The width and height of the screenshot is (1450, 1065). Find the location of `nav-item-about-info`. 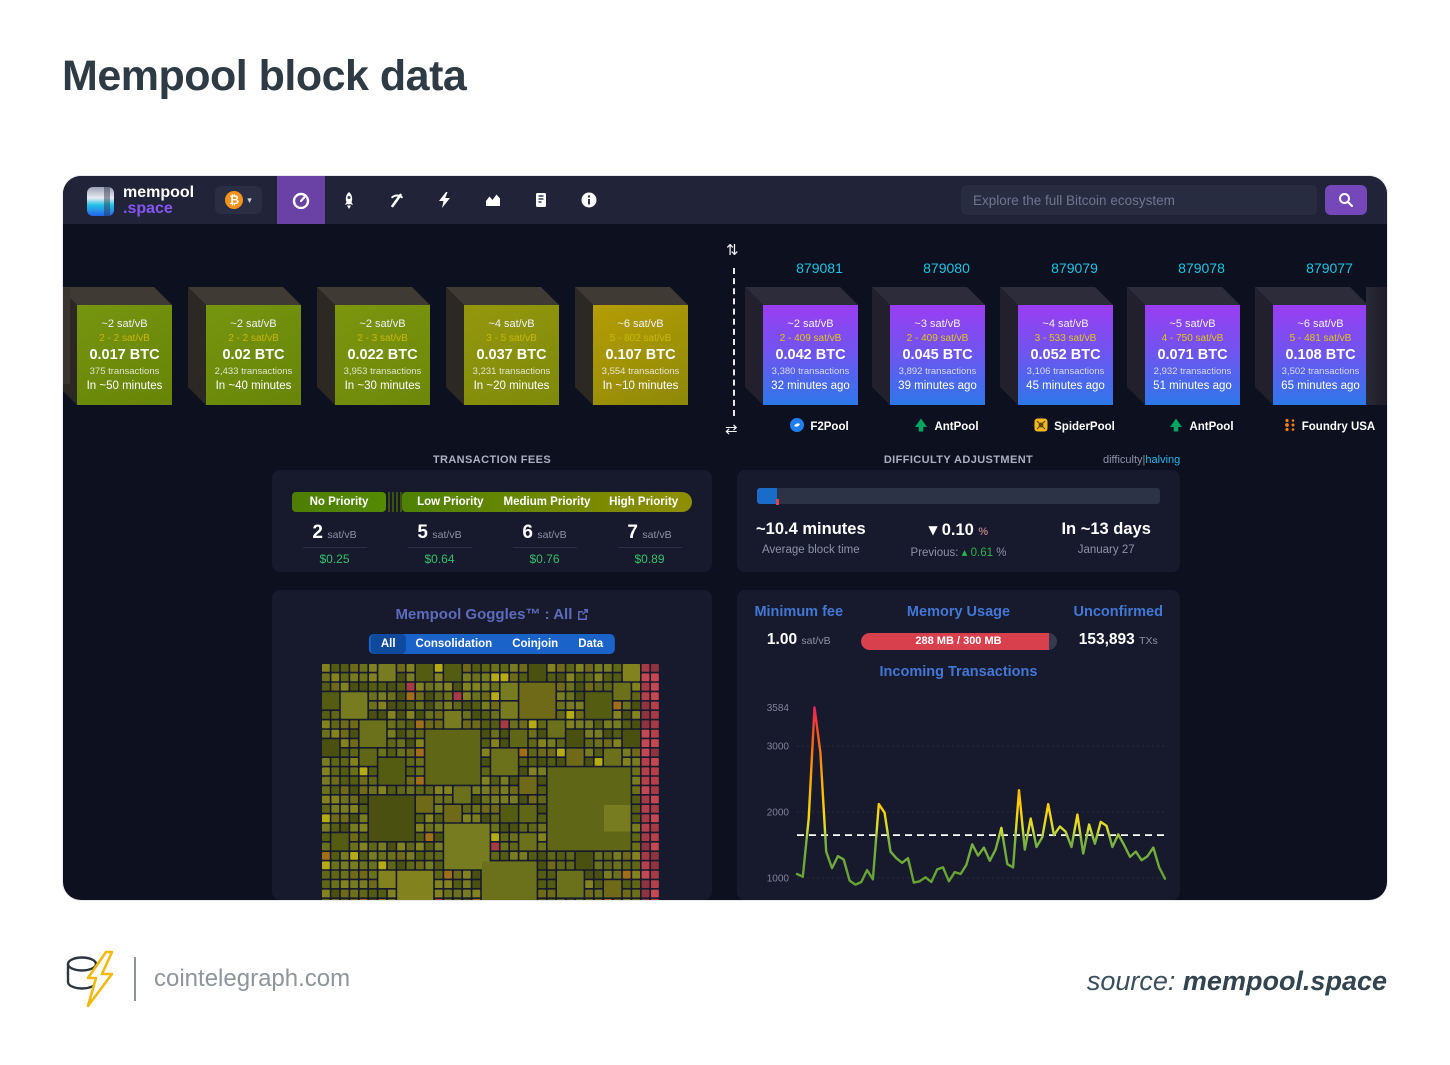

nav-item-about-info is located at coordinates (589, 200).